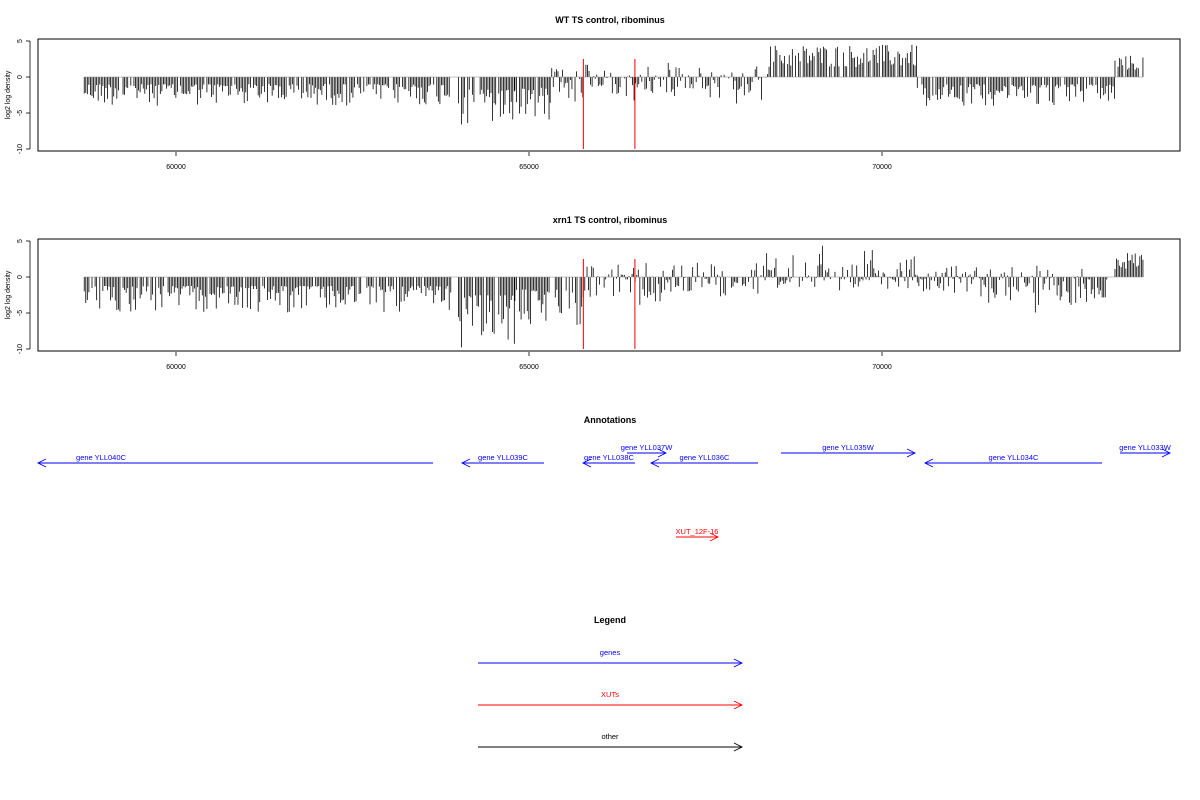 The width and height of the screenshot is (1200, 800). What do you see at coordinates (647, 447) in the screenshot?
I see `annotation-label: gene YLL037W` at bounding box center [647, 447].